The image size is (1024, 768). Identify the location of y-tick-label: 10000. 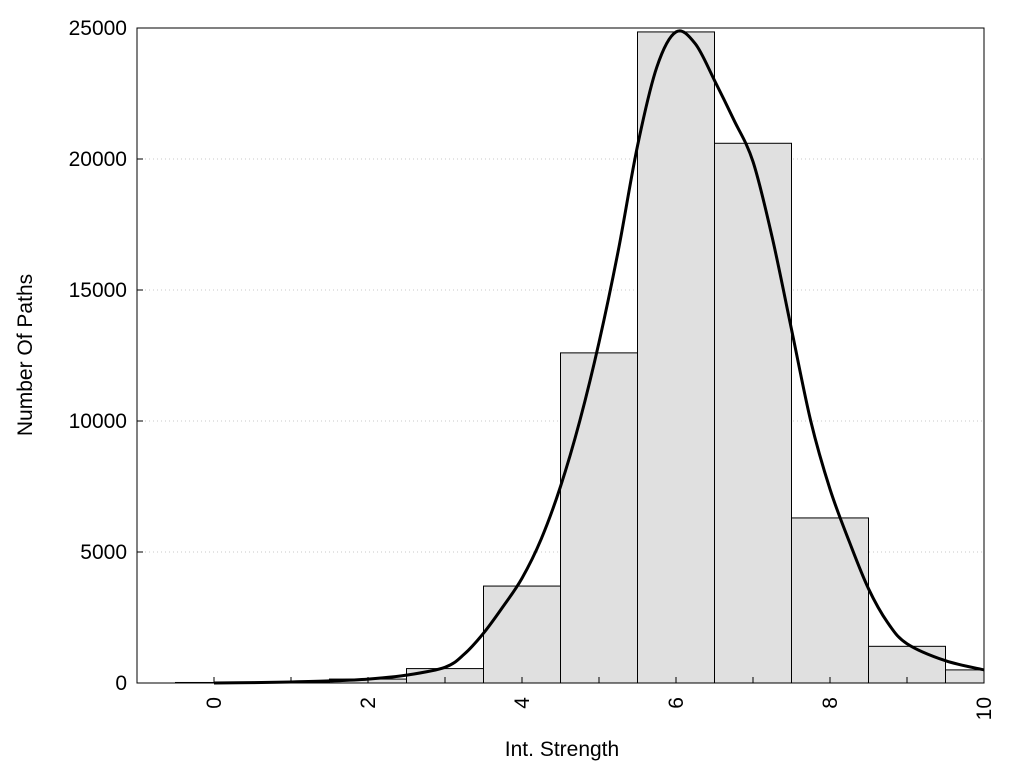
(98, 421).